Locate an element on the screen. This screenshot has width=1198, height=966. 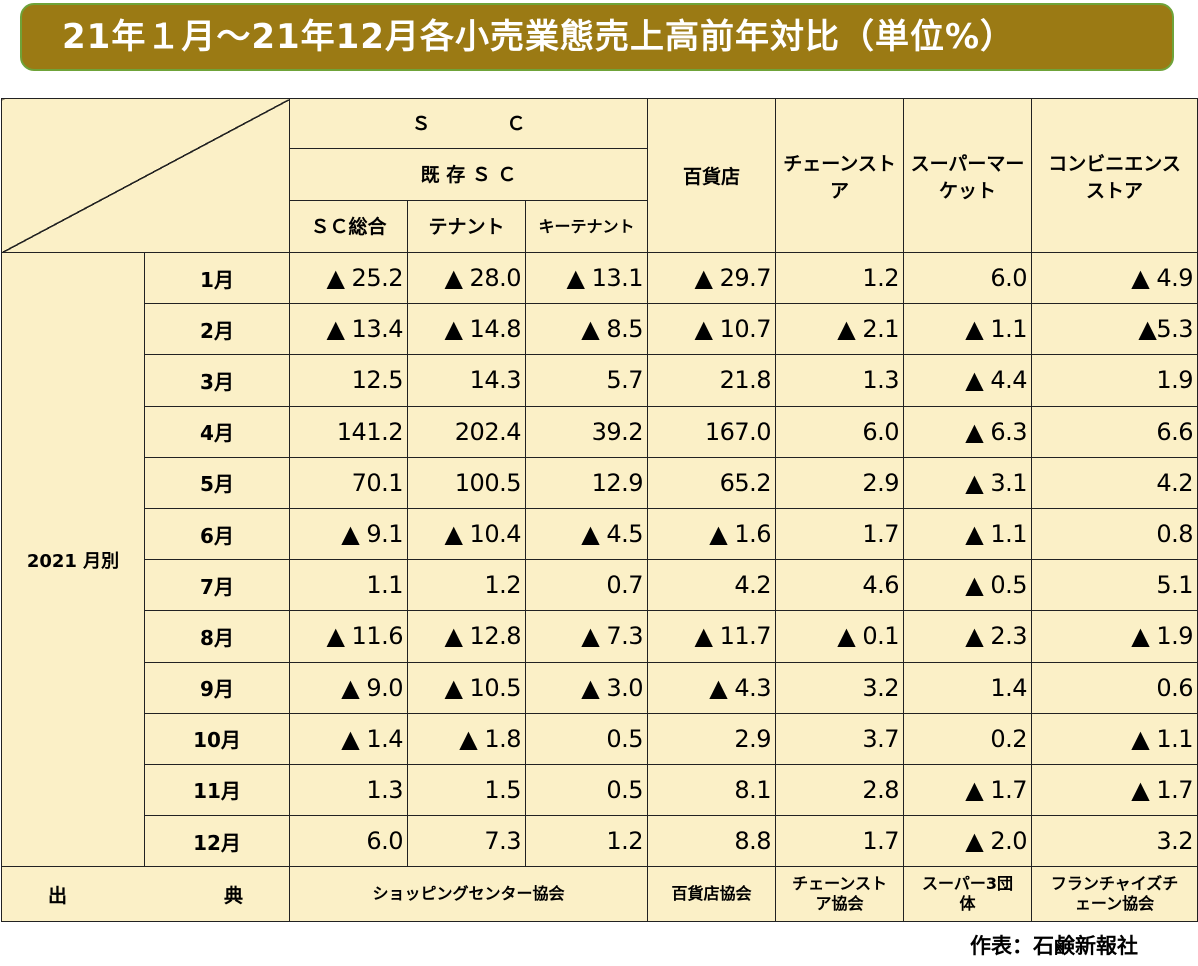
value-cell: 1.3 is located at coordinates (840, 380).